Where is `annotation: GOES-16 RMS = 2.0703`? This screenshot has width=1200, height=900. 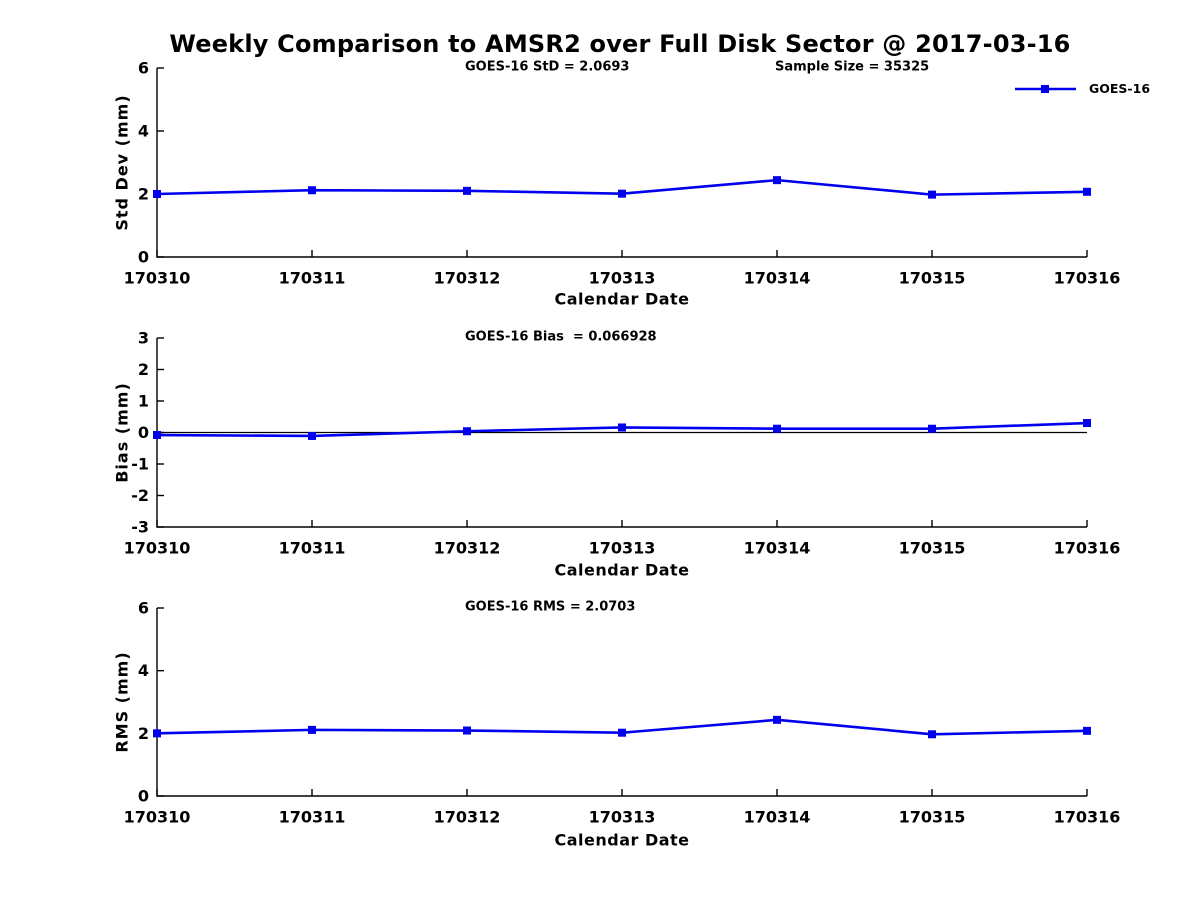 annotation: GOES-16 RMS = 2.0703 is located at coordinates (550, 607).